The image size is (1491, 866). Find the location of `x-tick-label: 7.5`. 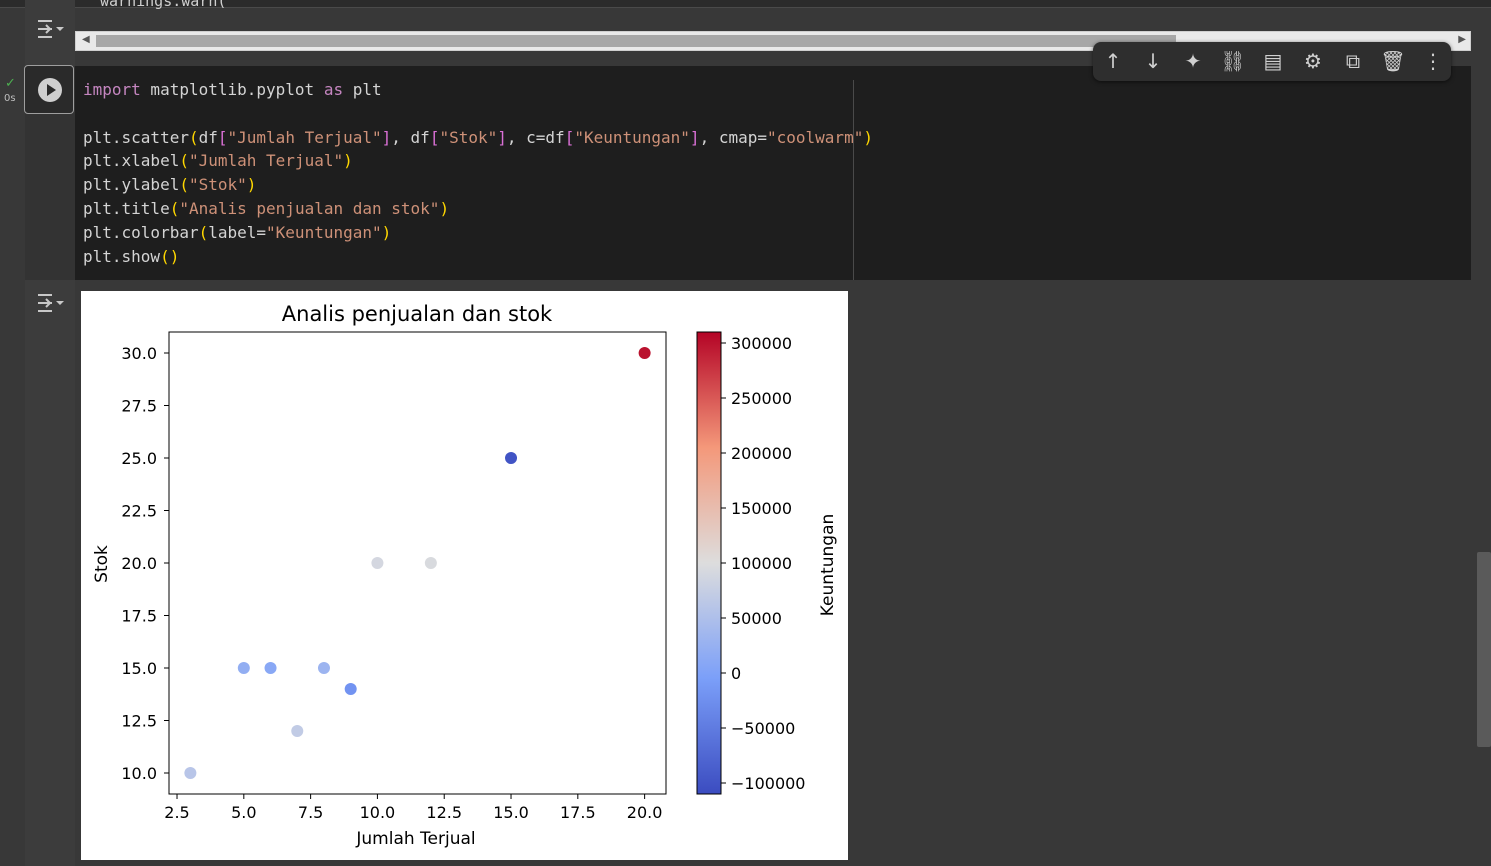

x-tick-label: 7.5 is located at coordinates (310, 812).